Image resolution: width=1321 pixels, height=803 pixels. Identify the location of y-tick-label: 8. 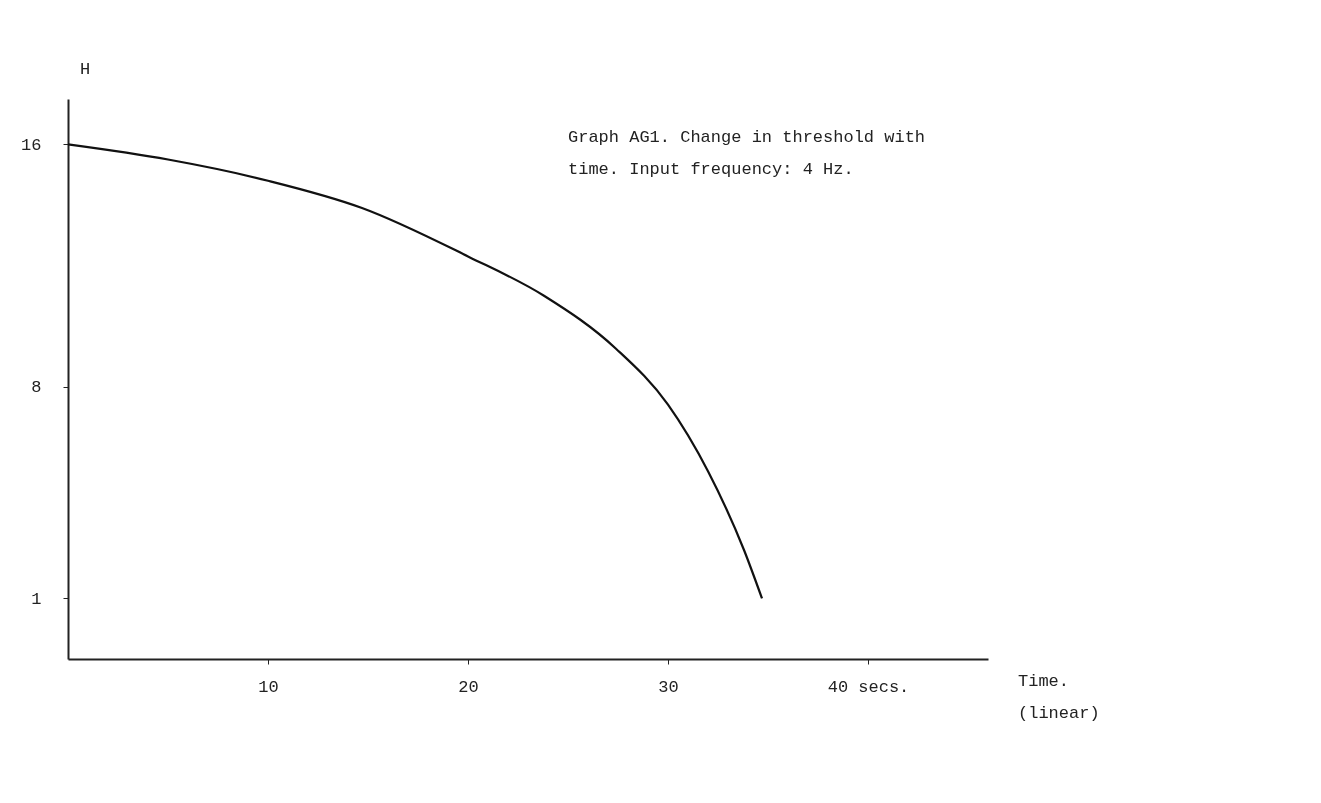
(36, 388).